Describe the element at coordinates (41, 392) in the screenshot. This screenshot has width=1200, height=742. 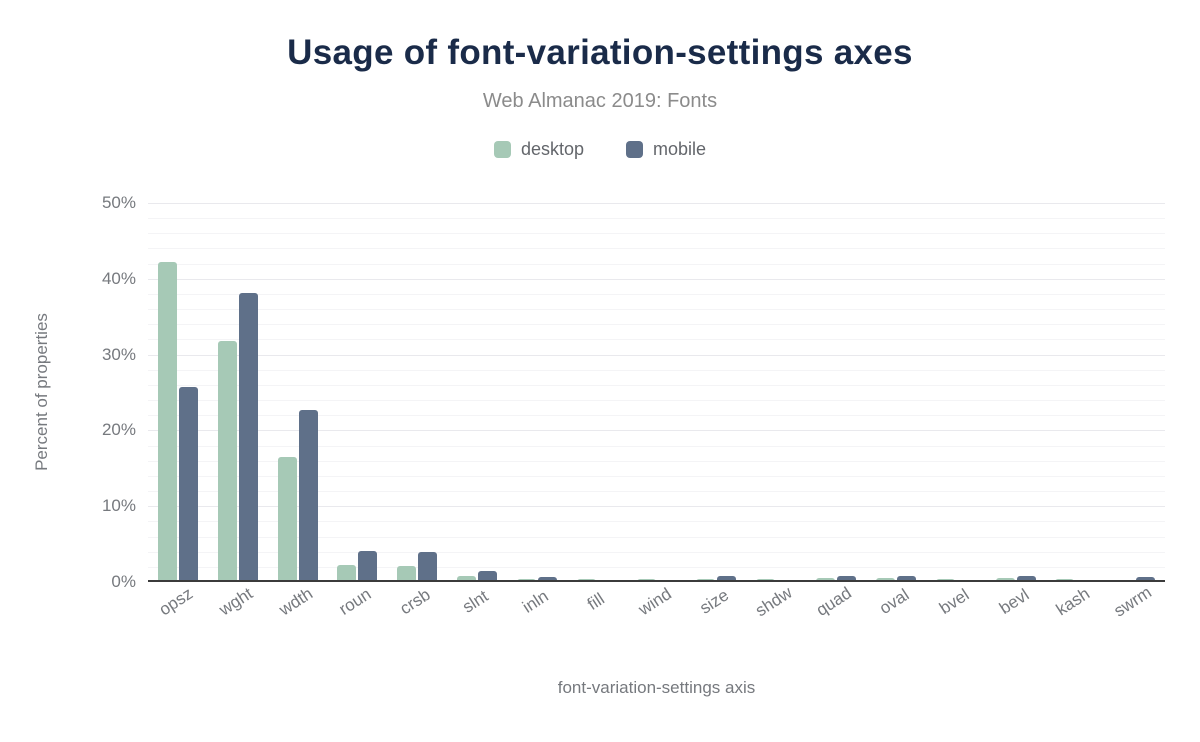
I see `y-axis-title: Percent of properties` at that location.